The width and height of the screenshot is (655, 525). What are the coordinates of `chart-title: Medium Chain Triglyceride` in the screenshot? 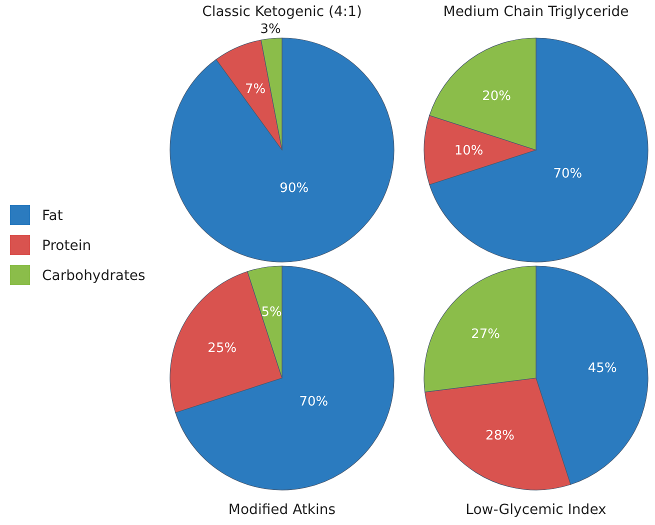 It's located at (536, 12).